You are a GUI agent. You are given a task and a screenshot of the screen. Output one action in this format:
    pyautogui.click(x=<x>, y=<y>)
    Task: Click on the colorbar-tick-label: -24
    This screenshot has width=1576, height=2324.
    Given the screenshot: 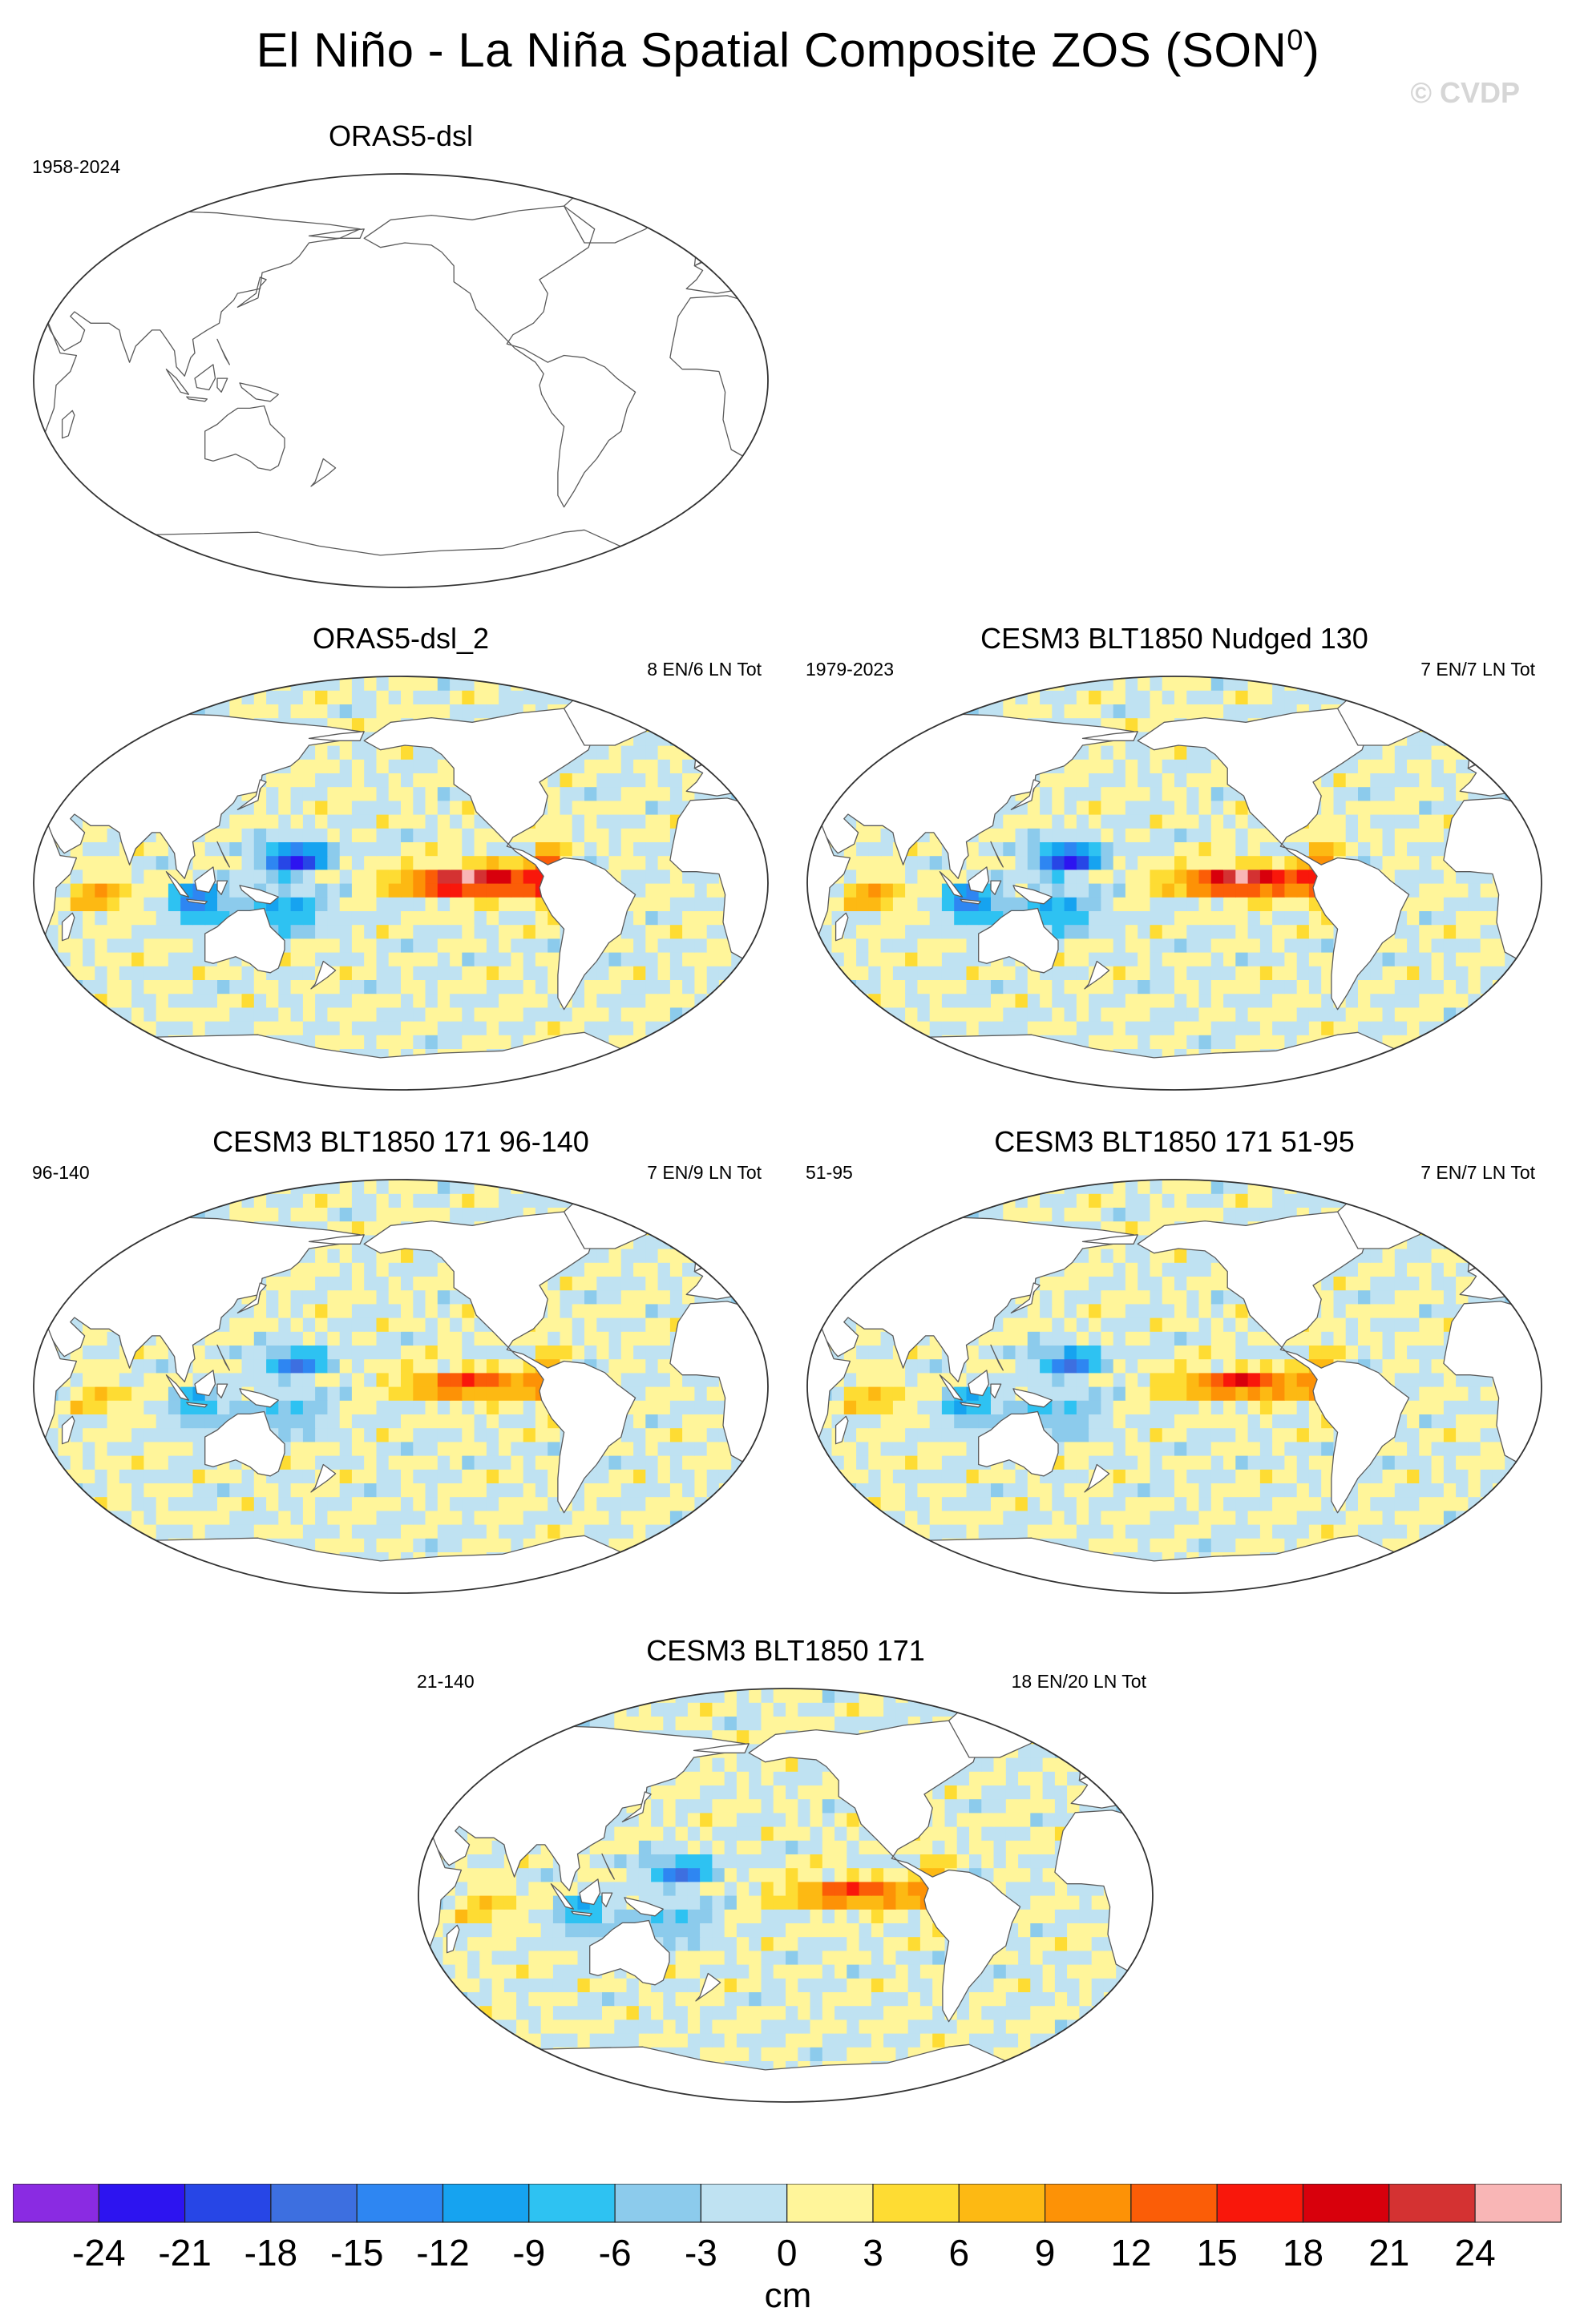 What is the action you would take?
    pyautogui.click(x=98, y=2252)
    